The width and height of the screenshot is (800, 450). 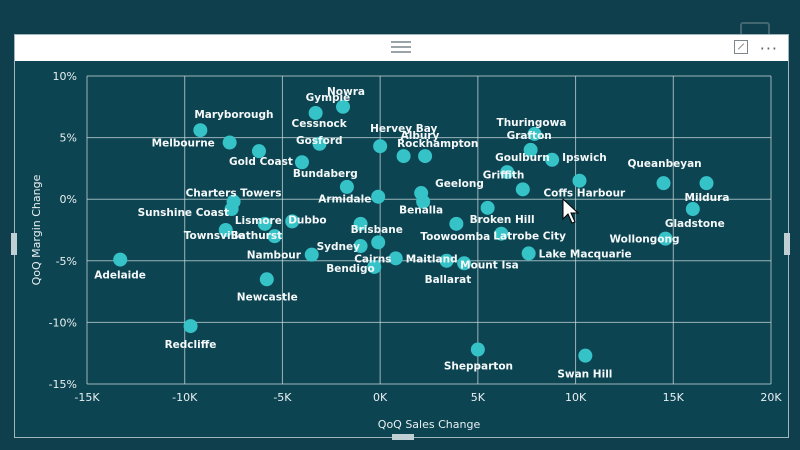 I want to click on point-label: Rockhampton, so click(x=437, y=144).